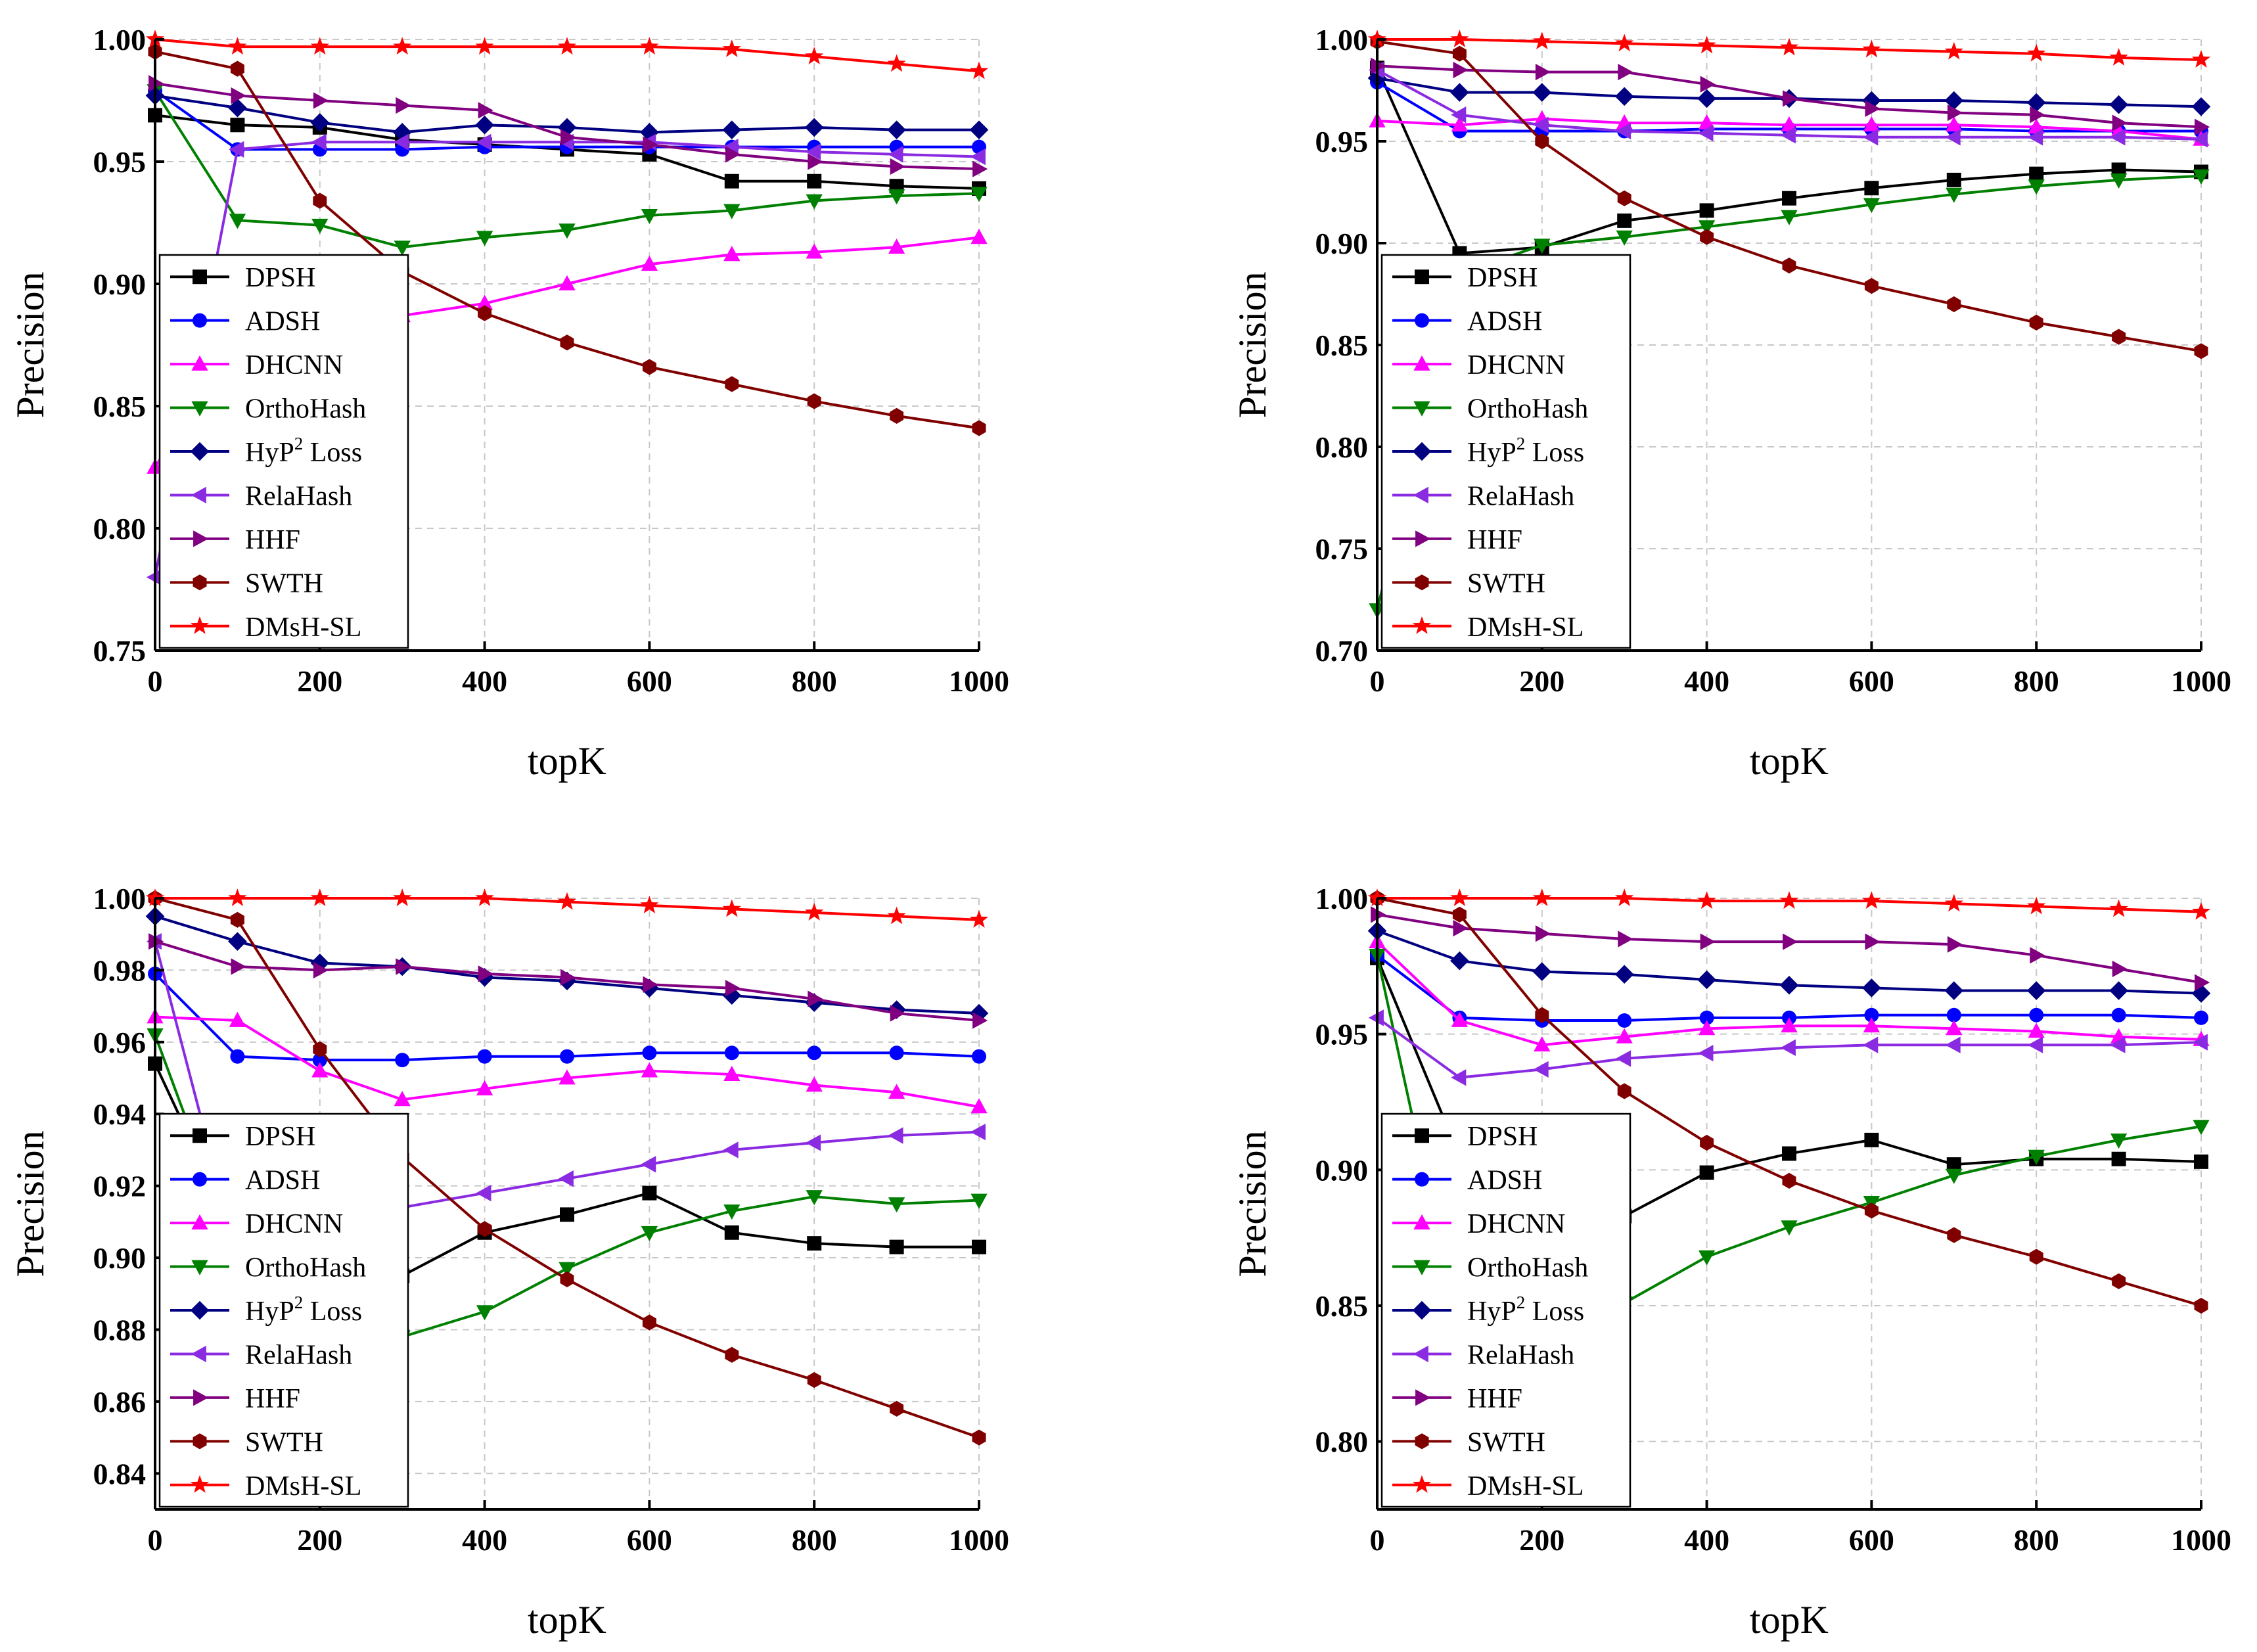 This screenshot has height=1652, width=2257. I want to click on legend-item-hhf: HHF, so click(1457, 540).